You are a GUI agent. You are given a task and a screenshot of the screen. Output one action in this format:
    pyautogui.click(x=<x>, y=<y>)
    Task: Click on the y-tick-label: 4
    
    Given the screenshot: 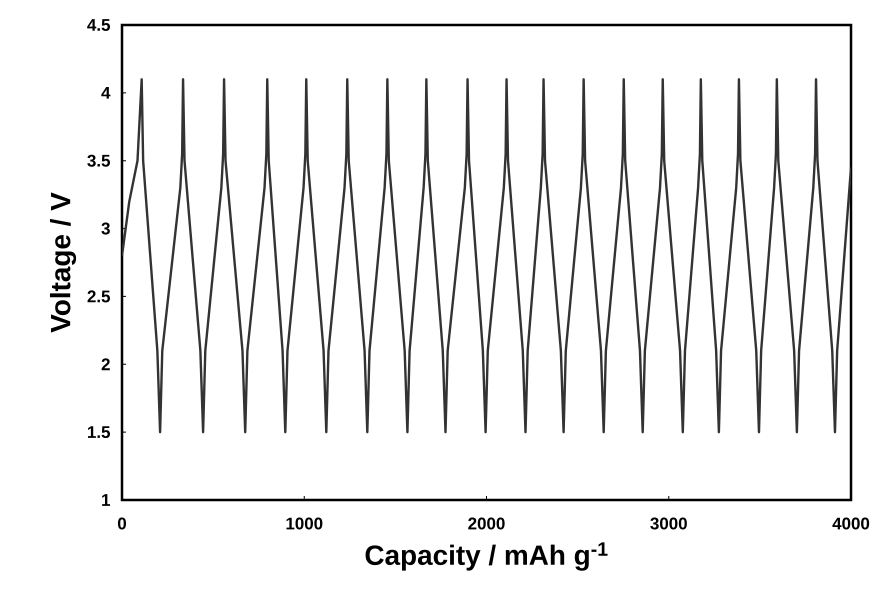 What is the action you would take?
    pyautogui.click(x=105, y=93)
    